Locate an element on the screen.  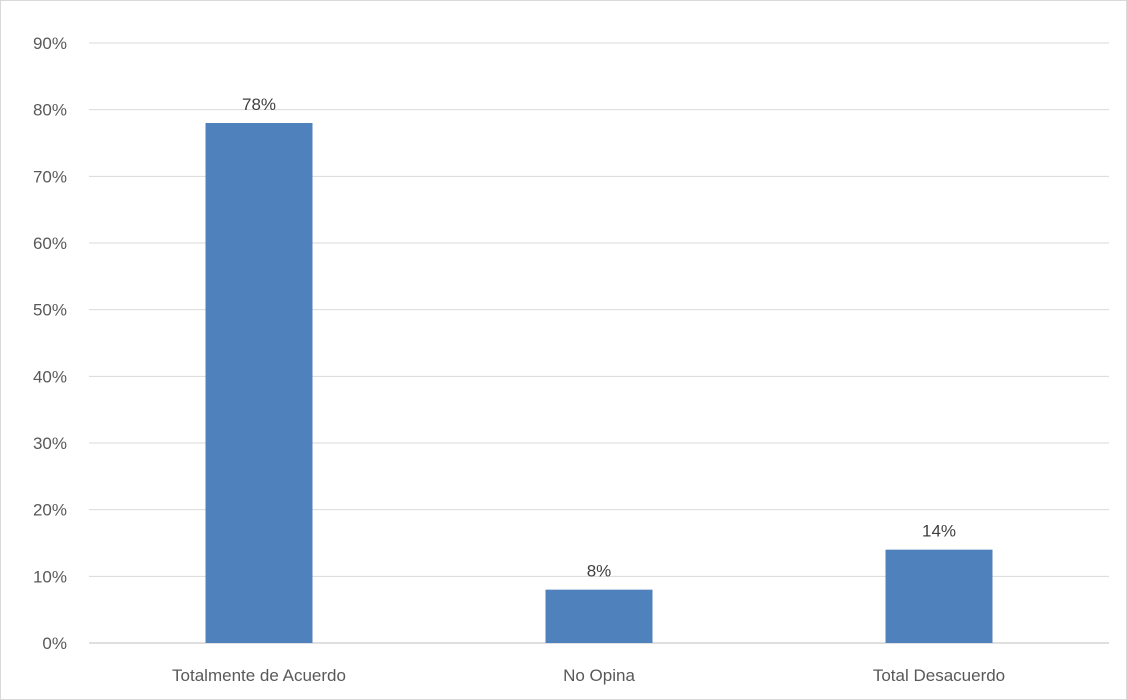
bar-value-label: 14% is located at coordinates (939, 531).